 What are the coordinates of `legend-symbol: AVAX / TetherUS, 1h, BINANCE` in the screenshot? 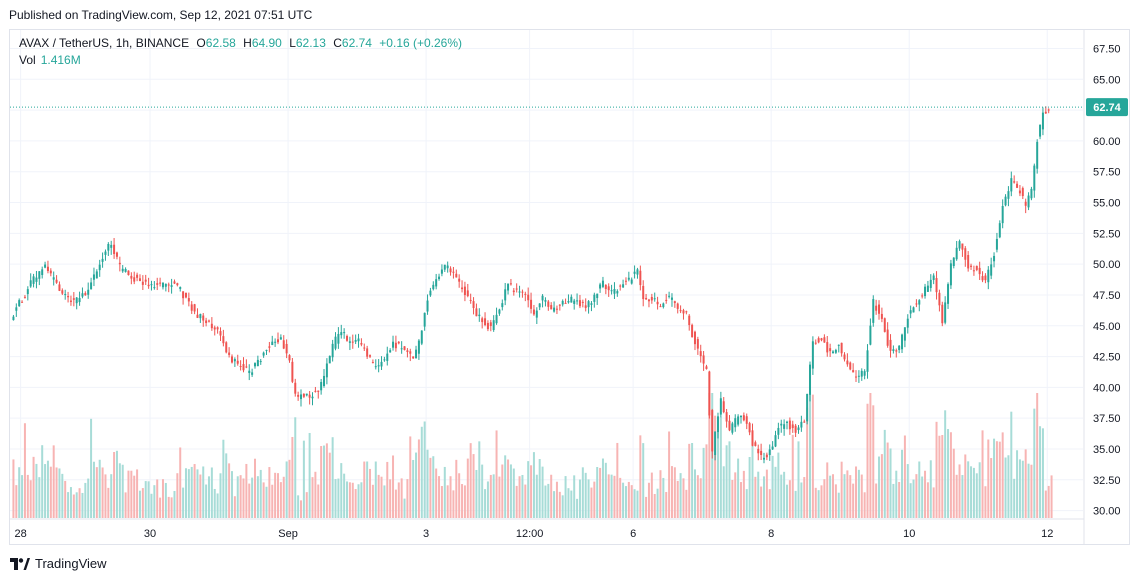 It's located at (104, 43).